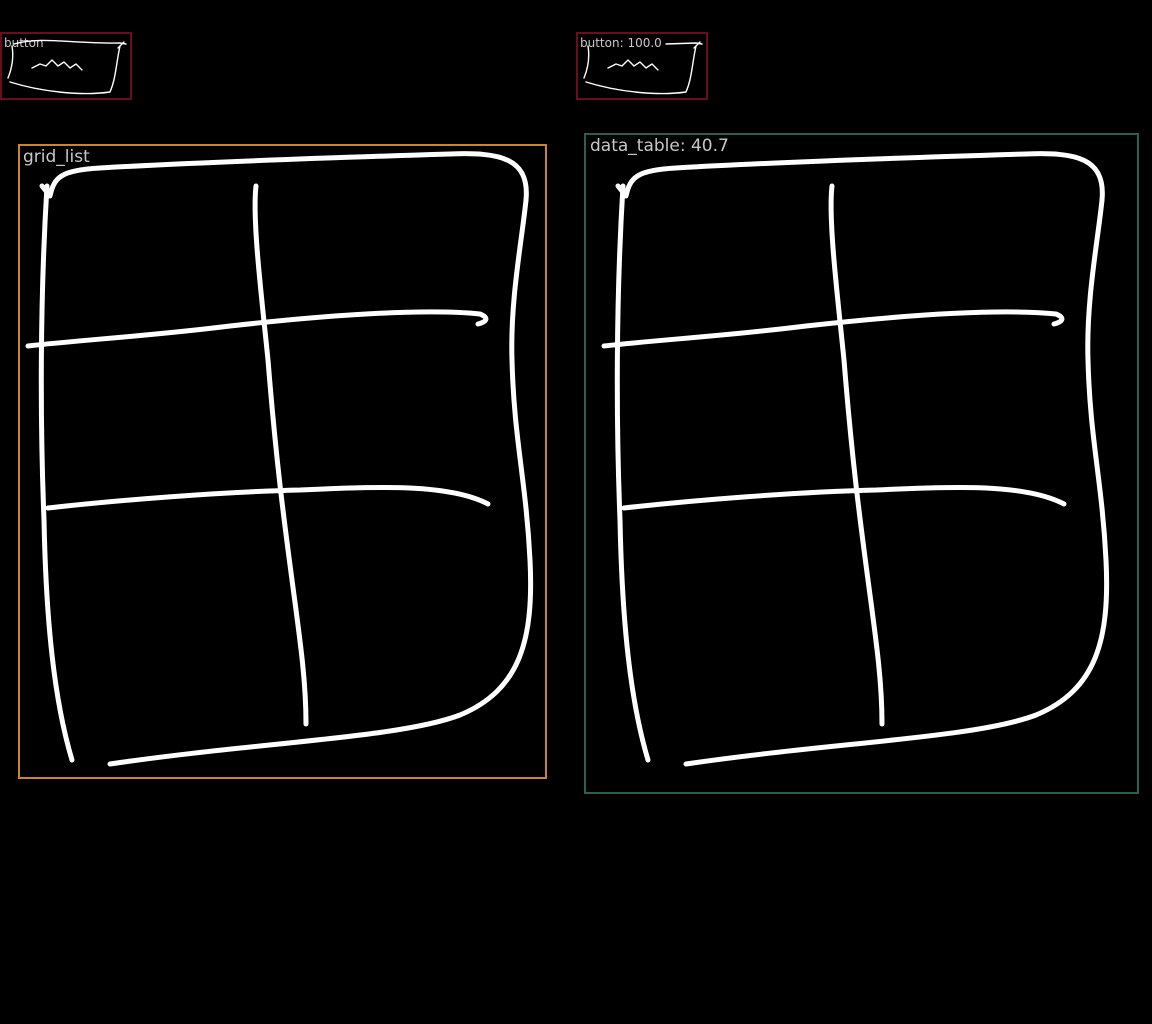 This screenshot has width=1152, height=1024. I want to click on grid-sketch-outer-left, so click(56, 473).